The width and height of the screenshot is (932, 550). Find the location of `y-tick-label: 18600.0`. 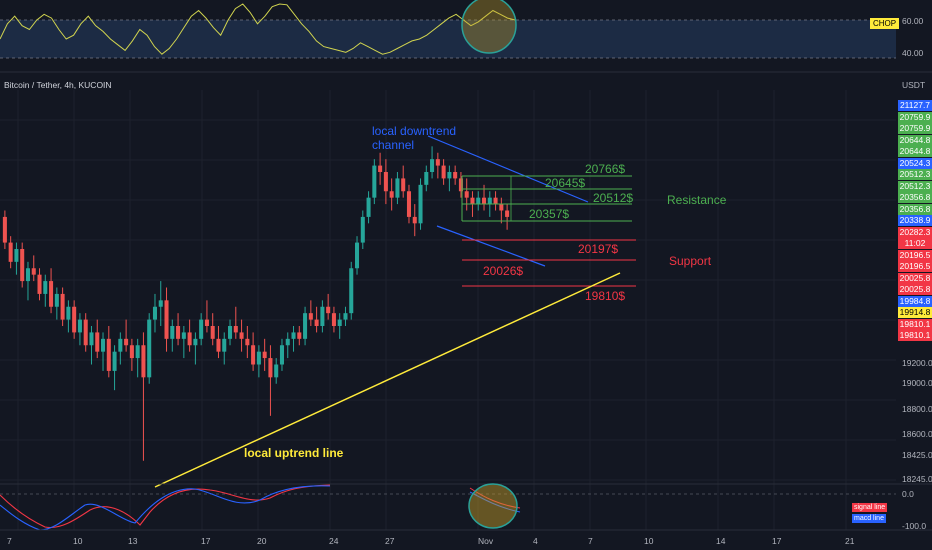

y-tick-label: 18600.0 is located at coordinates (917, 434).